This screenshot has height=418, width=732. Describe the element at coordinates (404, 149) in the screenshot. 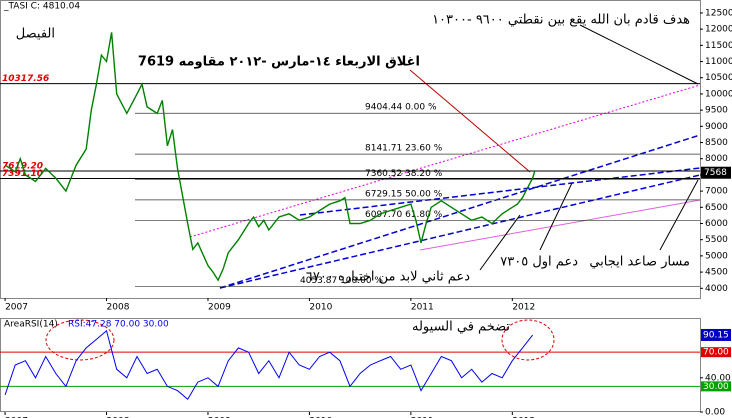

I see `fib-label: 8141.71 23.60 %` at that location.